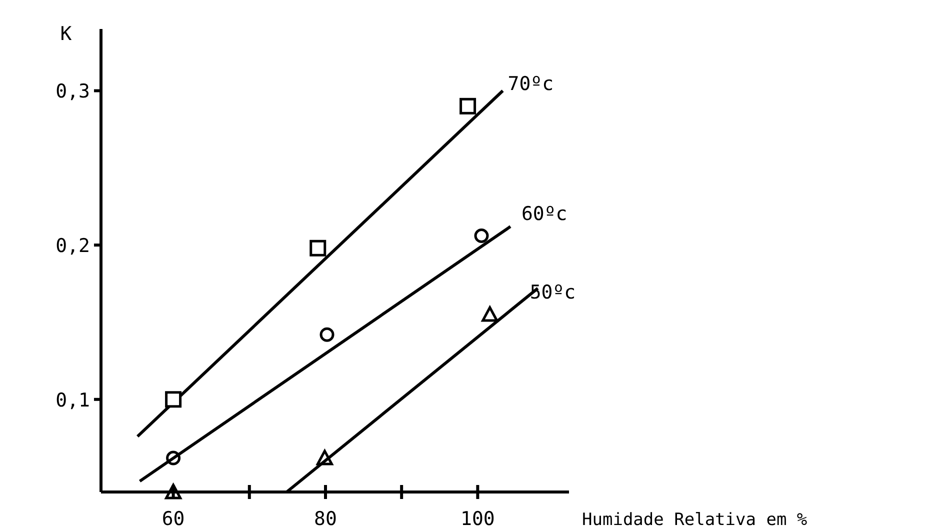  Describe the element at coordinates (73, 400) in the screenshot. I see `y-tick-label: 0,1` at that location.